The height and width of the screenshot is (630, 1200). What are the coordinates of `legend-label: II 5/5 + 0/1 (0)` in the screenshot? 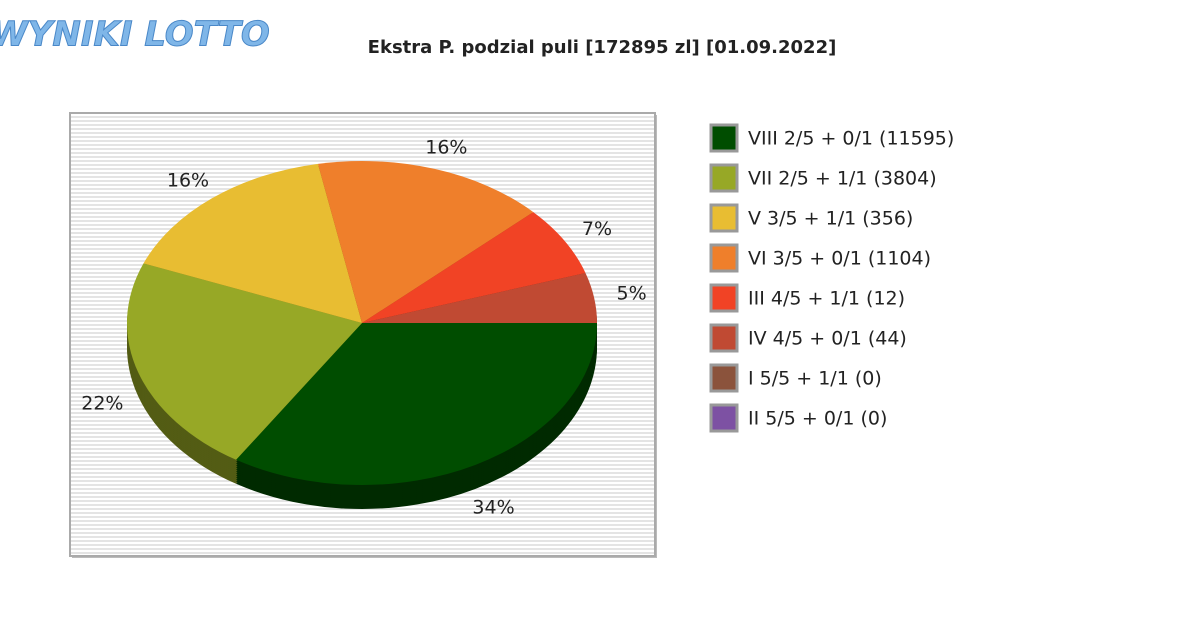 It's located at (817, 419).